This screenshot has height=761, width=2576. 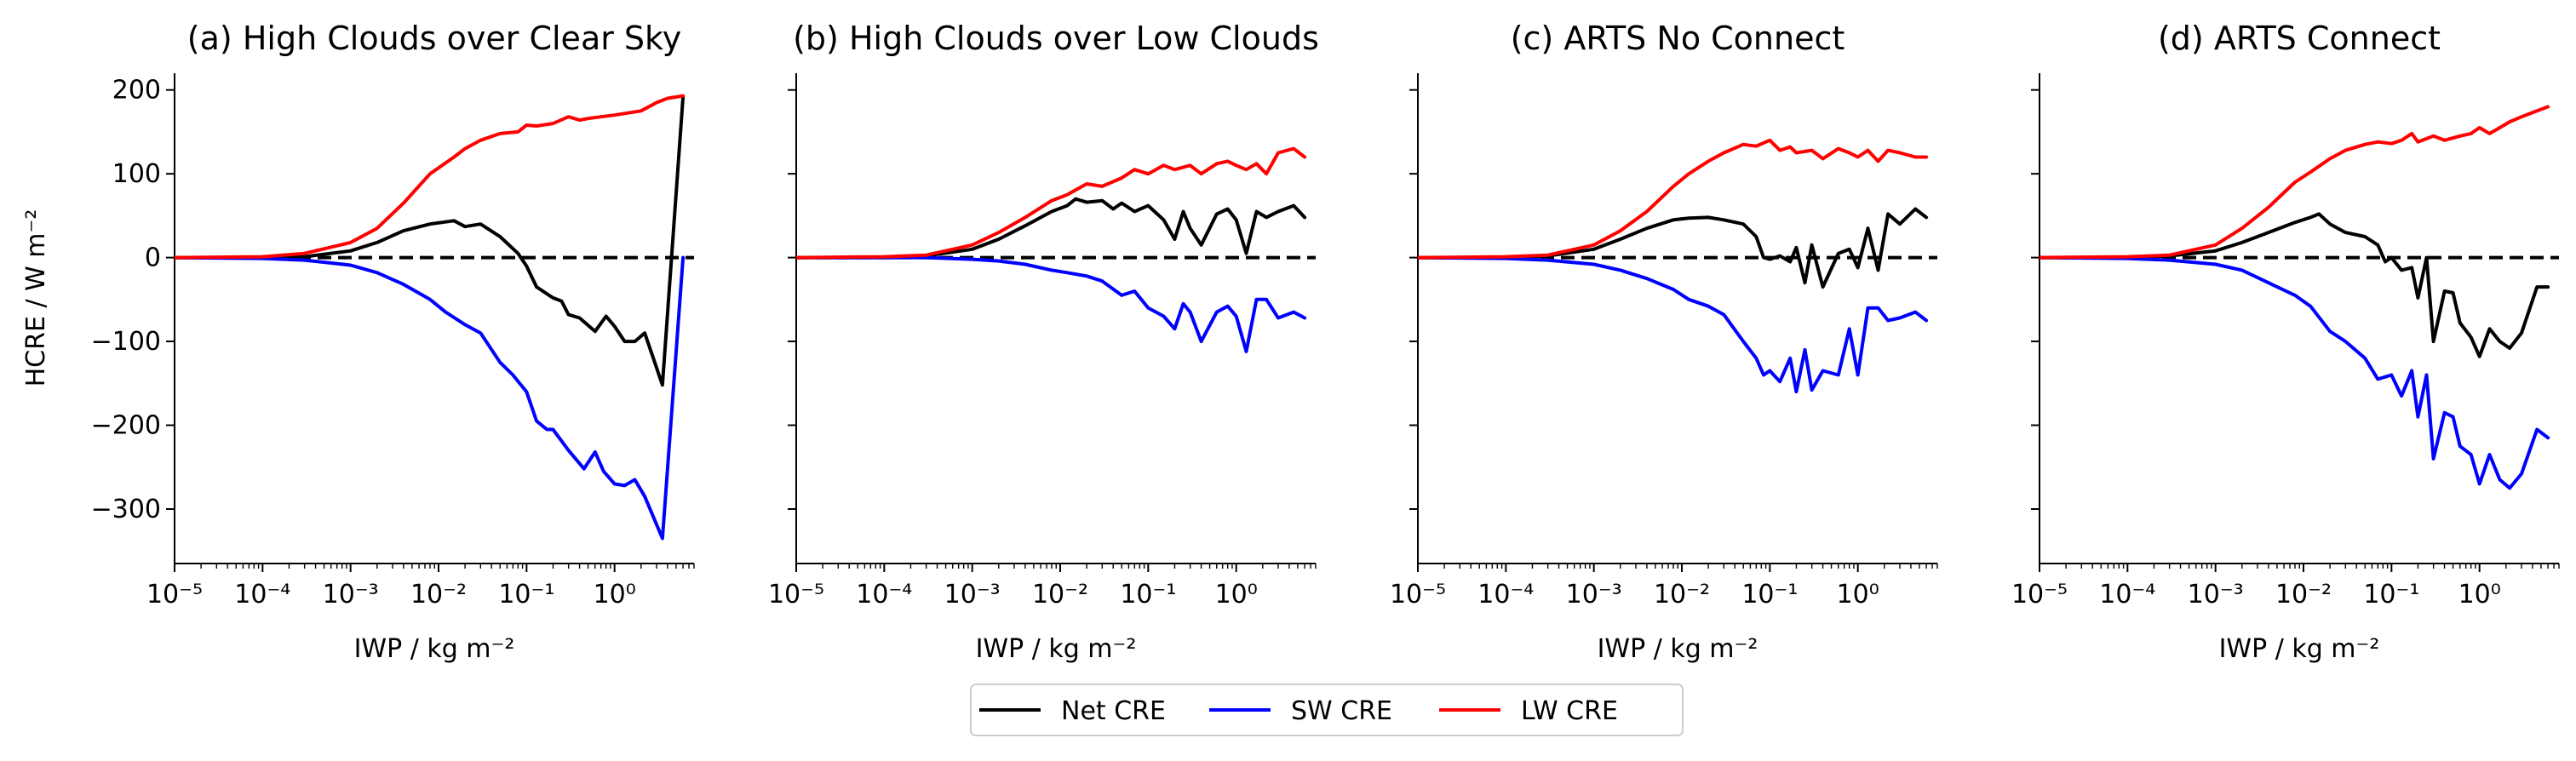 I want to click on y-tick-label: 0, so click(x=153, y=258).